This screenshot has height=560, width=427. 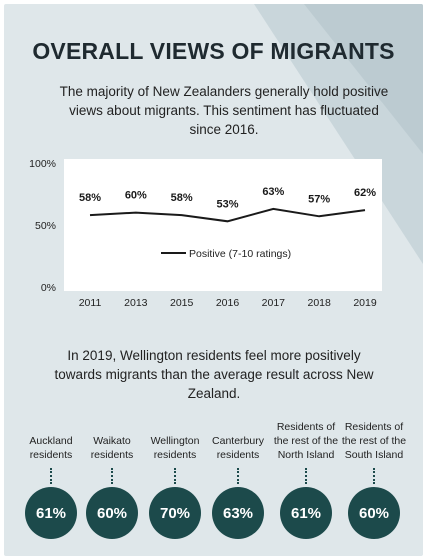 I want to click on data-label-2016: 53%, so click(x=227, y=204).